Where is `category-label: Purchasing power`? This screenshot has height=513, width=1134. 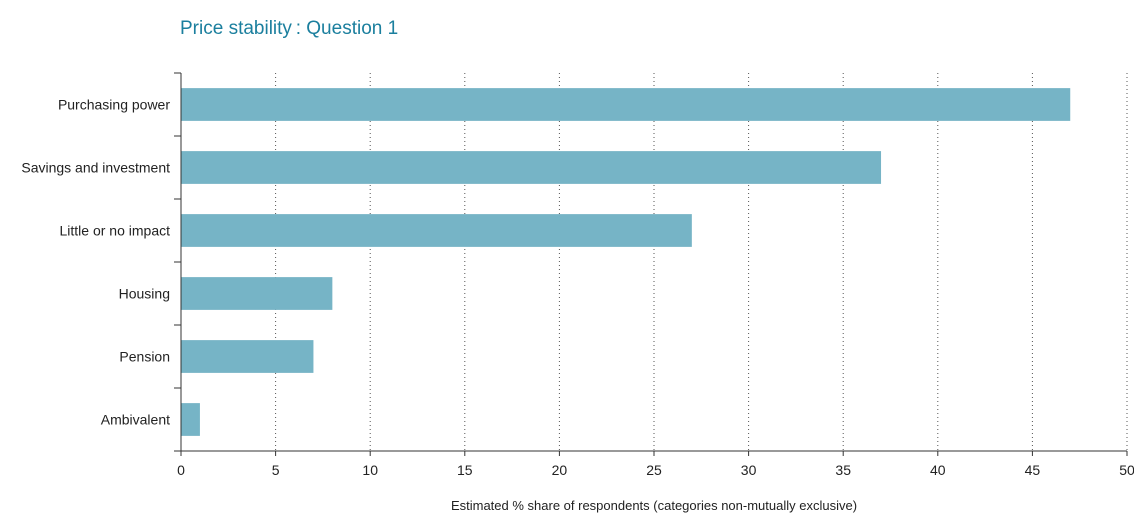
category-label: Purchasing power is located at coordinates (114, 105).